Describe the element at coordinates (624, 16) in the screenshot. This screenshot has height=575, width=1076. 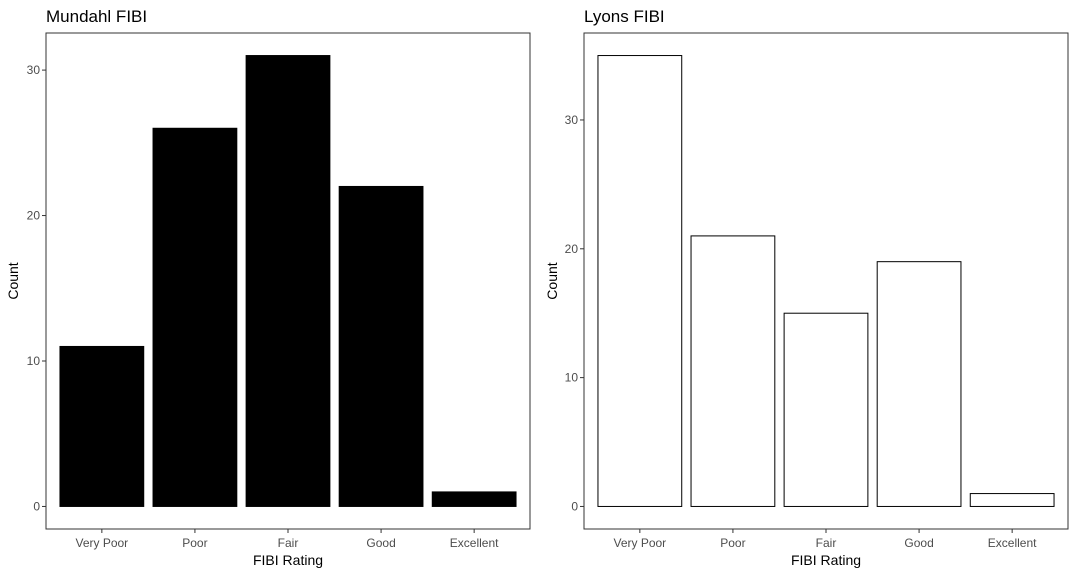
I see `chart-title: Lyons FIBI` at that location.